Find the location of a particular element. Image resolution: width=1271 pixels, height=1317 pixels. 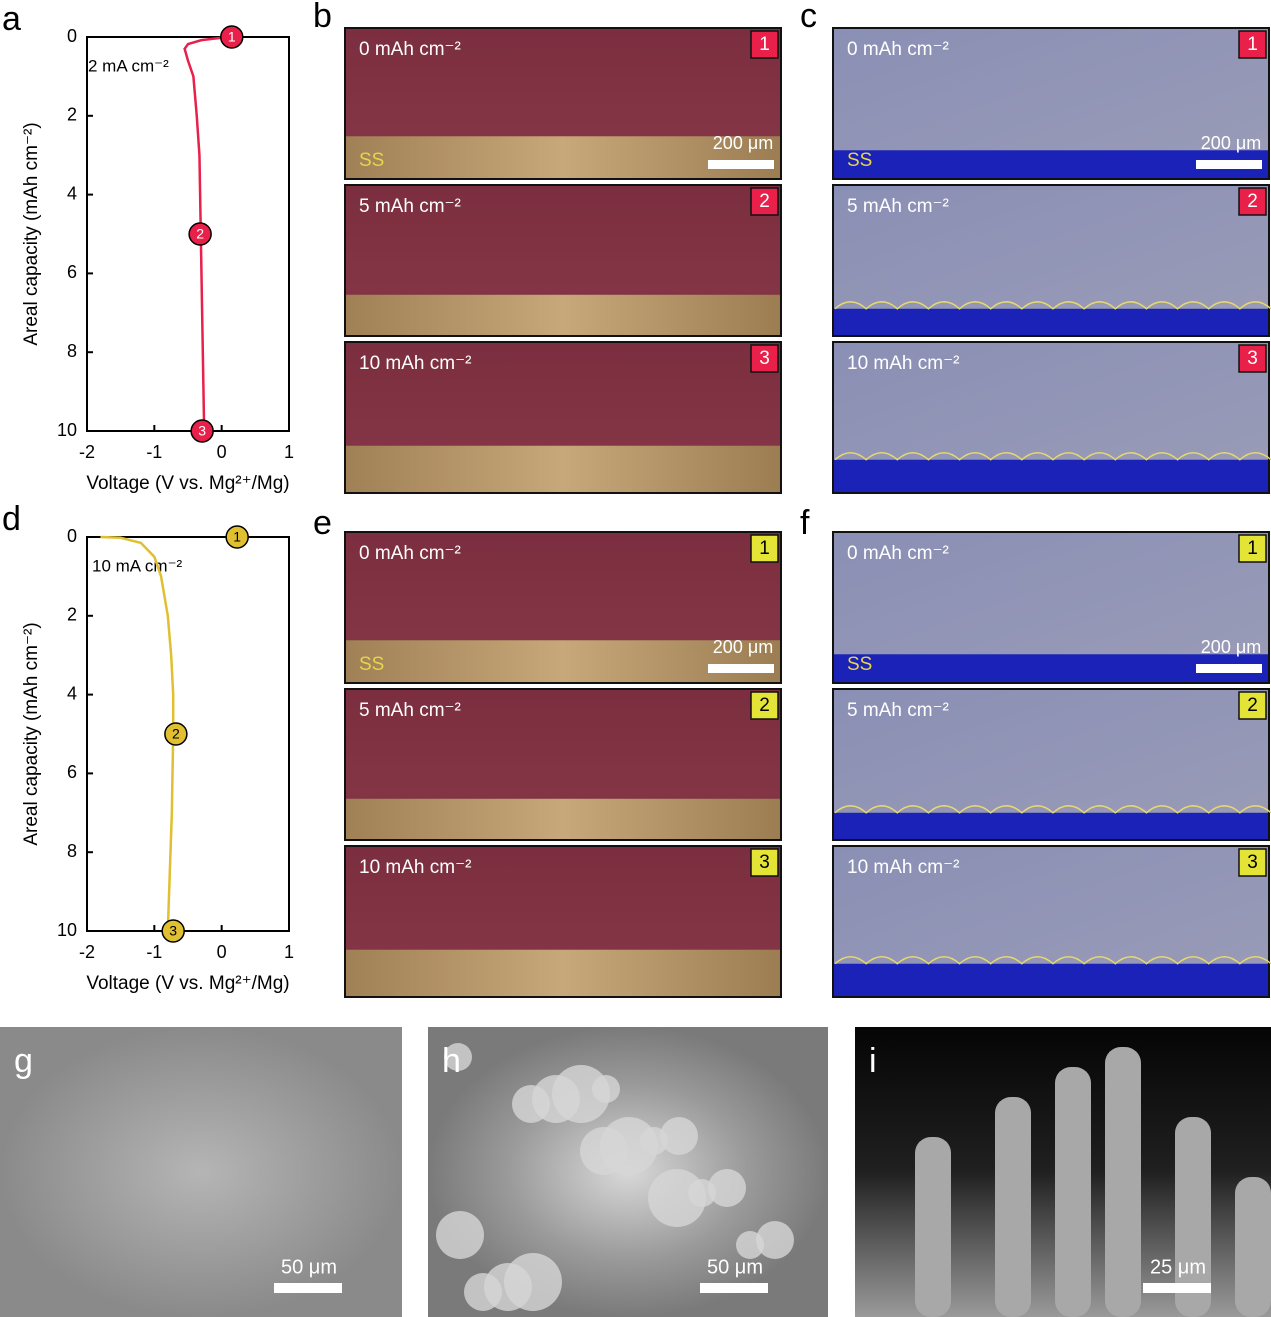

x-tick-label: 1 is located at coordinates (289, 452).